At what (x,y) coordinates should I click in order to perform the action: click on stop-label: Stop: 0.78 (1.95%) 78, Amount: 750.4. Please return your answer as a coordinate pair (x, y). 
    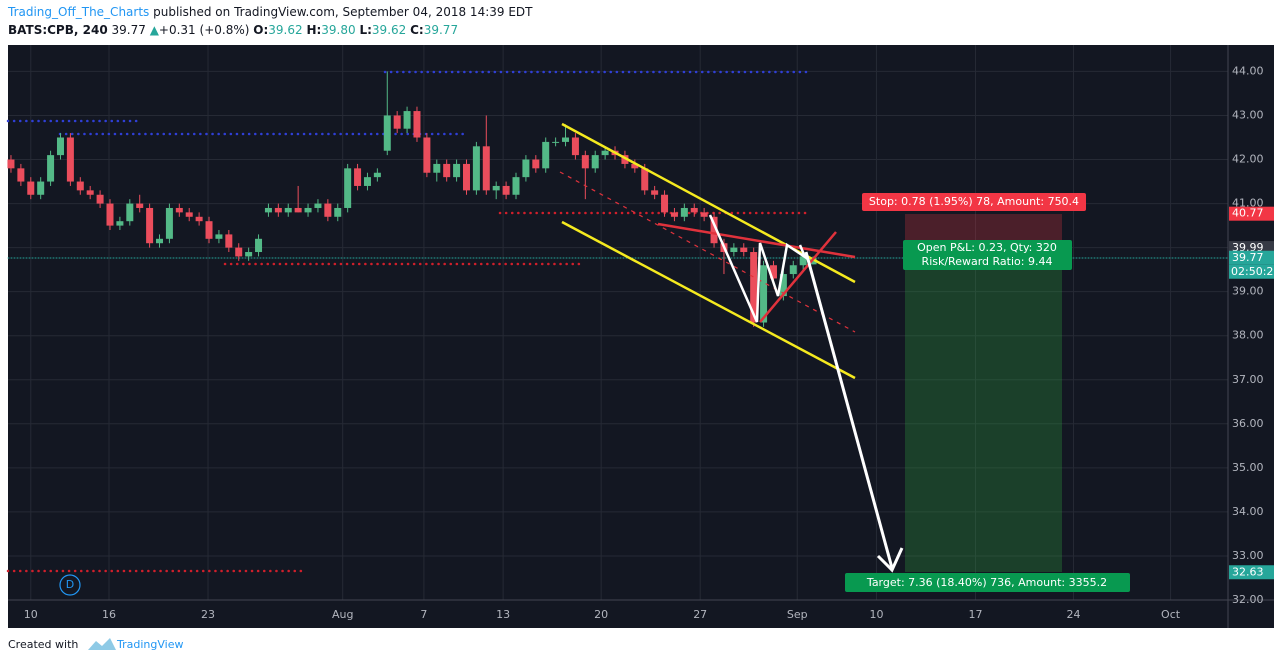
    Looking at the image, I should click on (974, 201).